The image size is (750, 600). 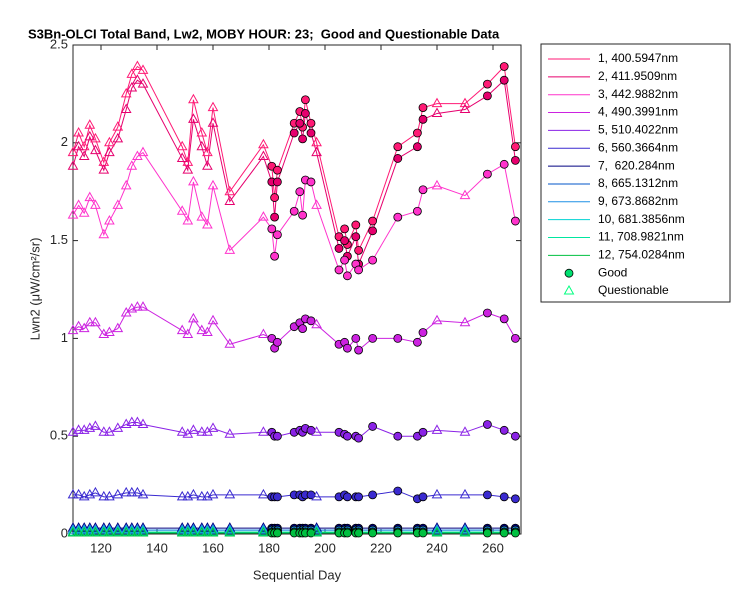 I want to click on x-tick-label: 180, so click(x=269, y=547).